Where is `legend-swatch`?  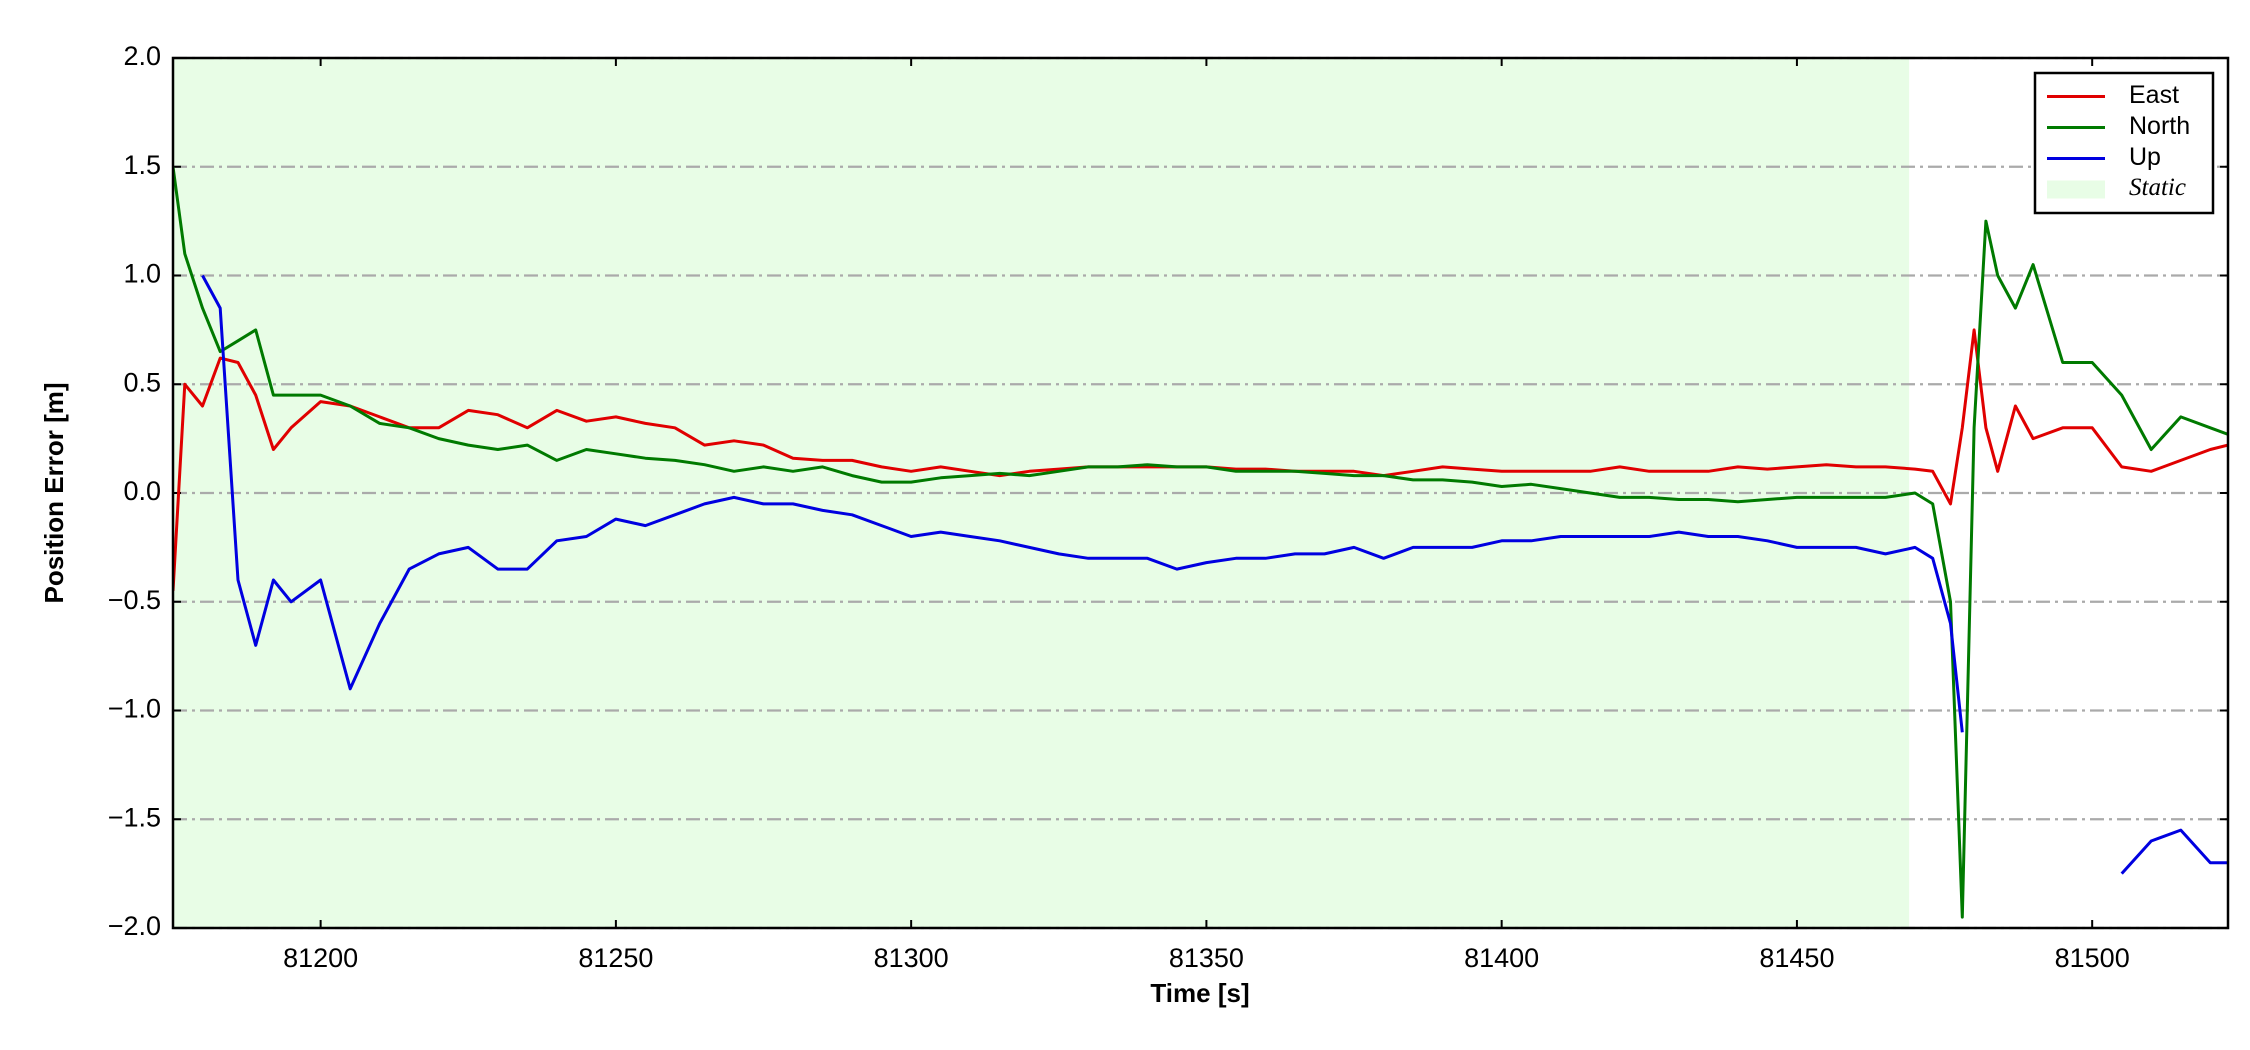 legend-swatch is located at coordinates (2076, 189).